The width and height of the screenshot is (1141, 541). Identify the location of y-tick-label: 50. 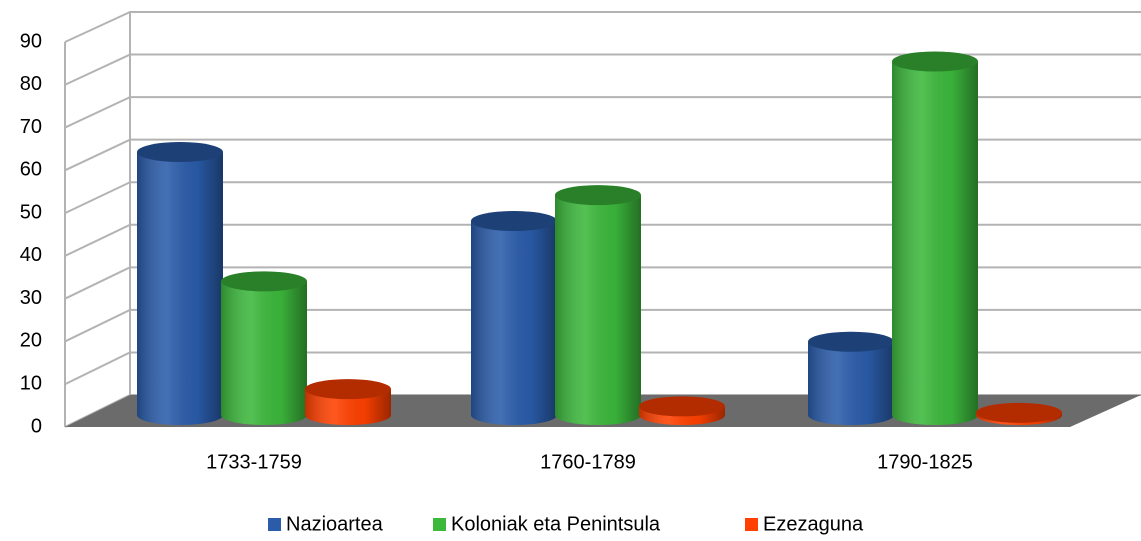
(31, 212).